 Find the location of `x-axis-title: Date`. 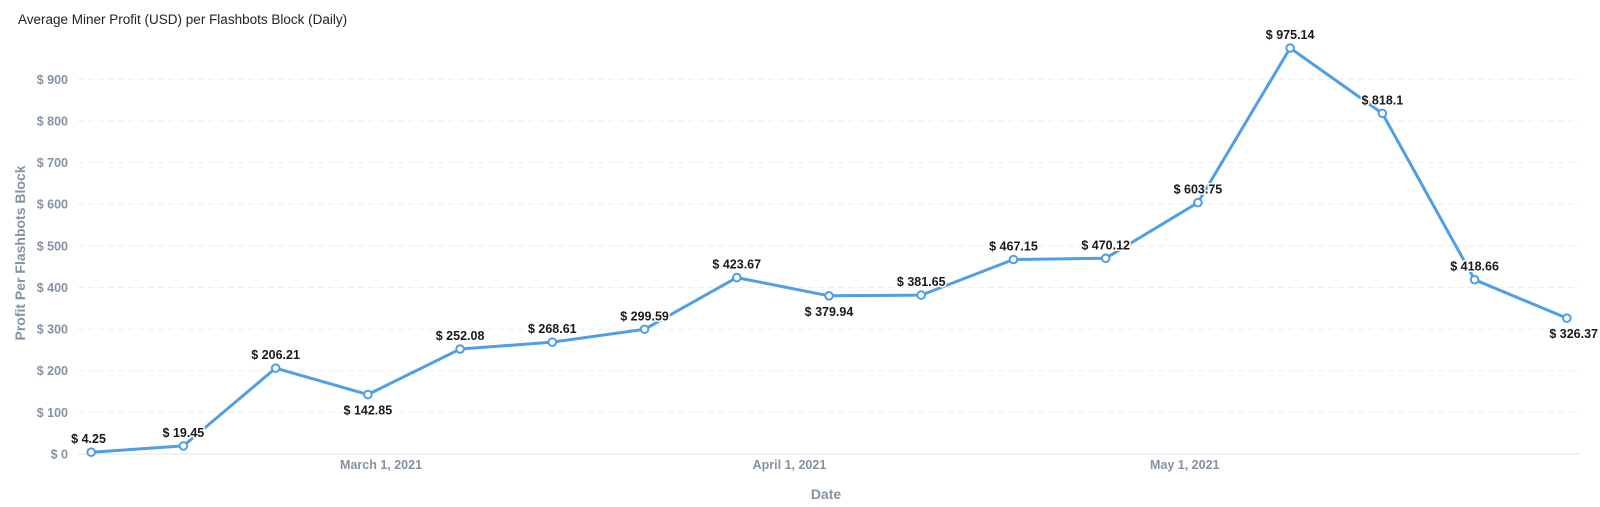

x-axis-title: Date is located at coordinates (826, 494).